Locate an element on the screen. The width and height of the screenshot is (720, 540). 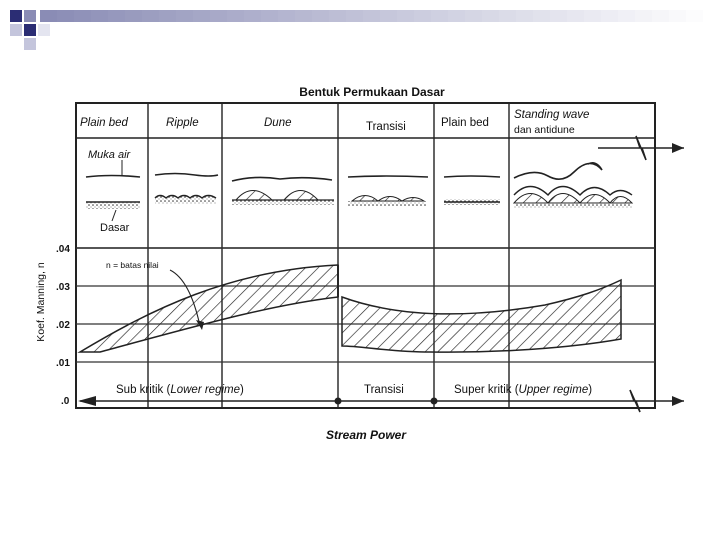
column-header-dune: Dune is located at coordinates (278, 123).